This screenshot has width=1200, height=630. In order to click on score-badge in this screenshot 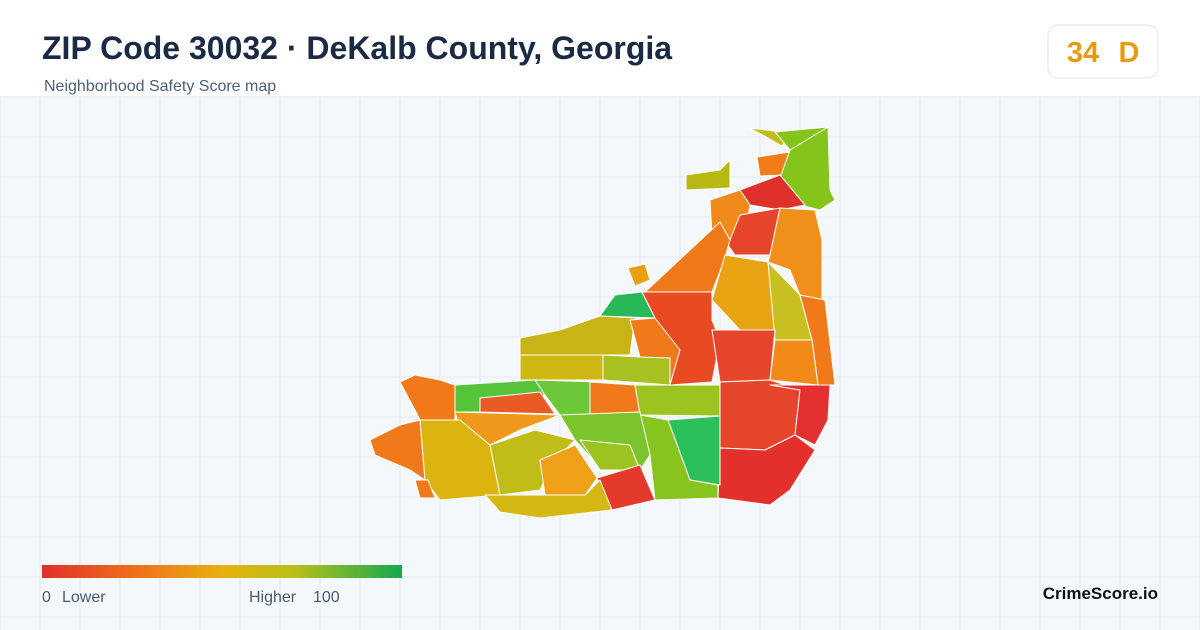, I will do `click(1103, 51)`.